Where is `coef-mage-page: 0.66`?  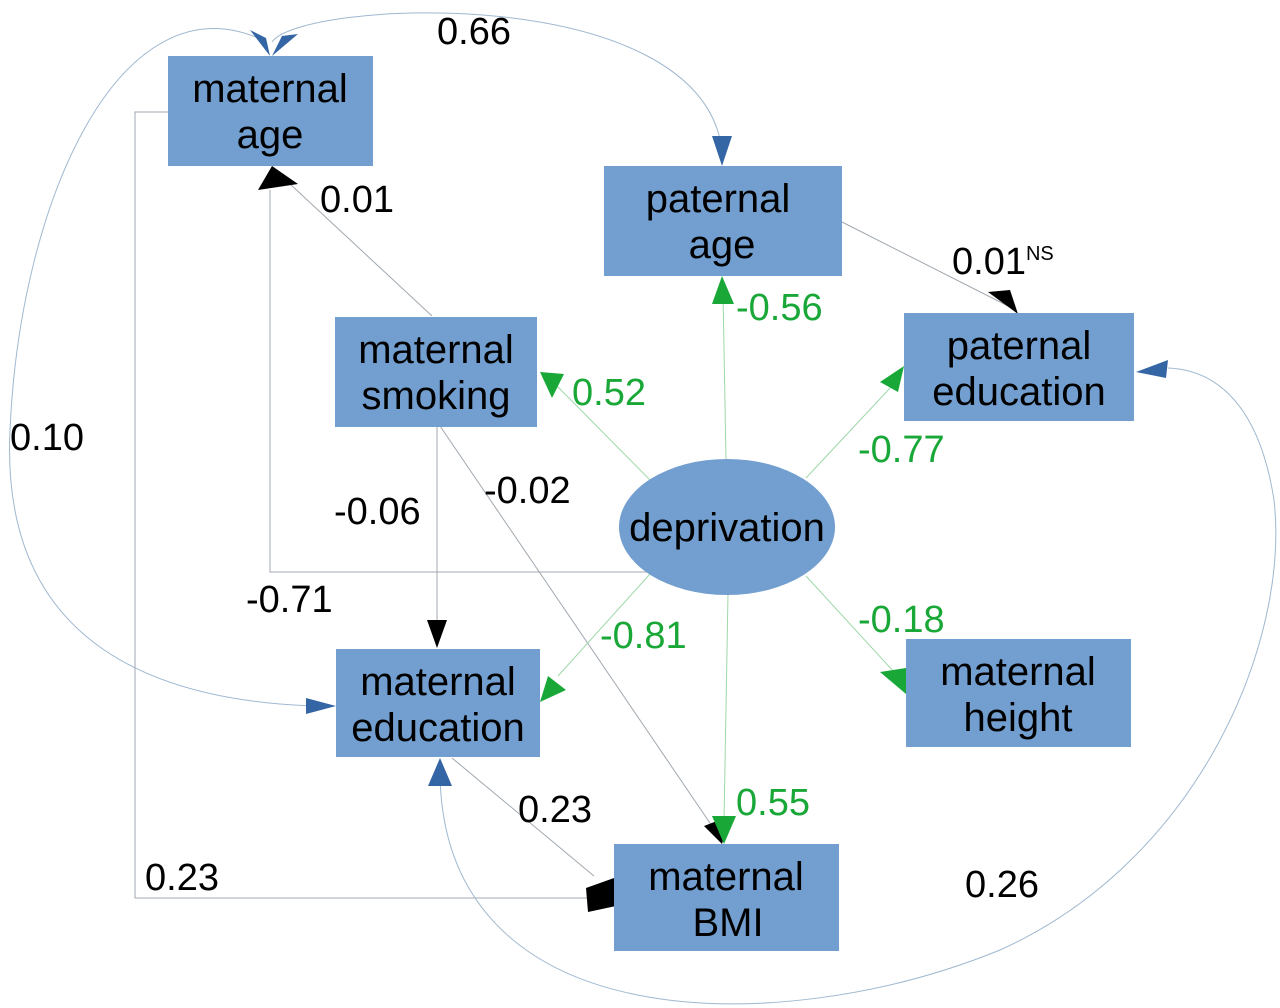 coef-mage-page: 0.66 is located at coordinates (474, 32).